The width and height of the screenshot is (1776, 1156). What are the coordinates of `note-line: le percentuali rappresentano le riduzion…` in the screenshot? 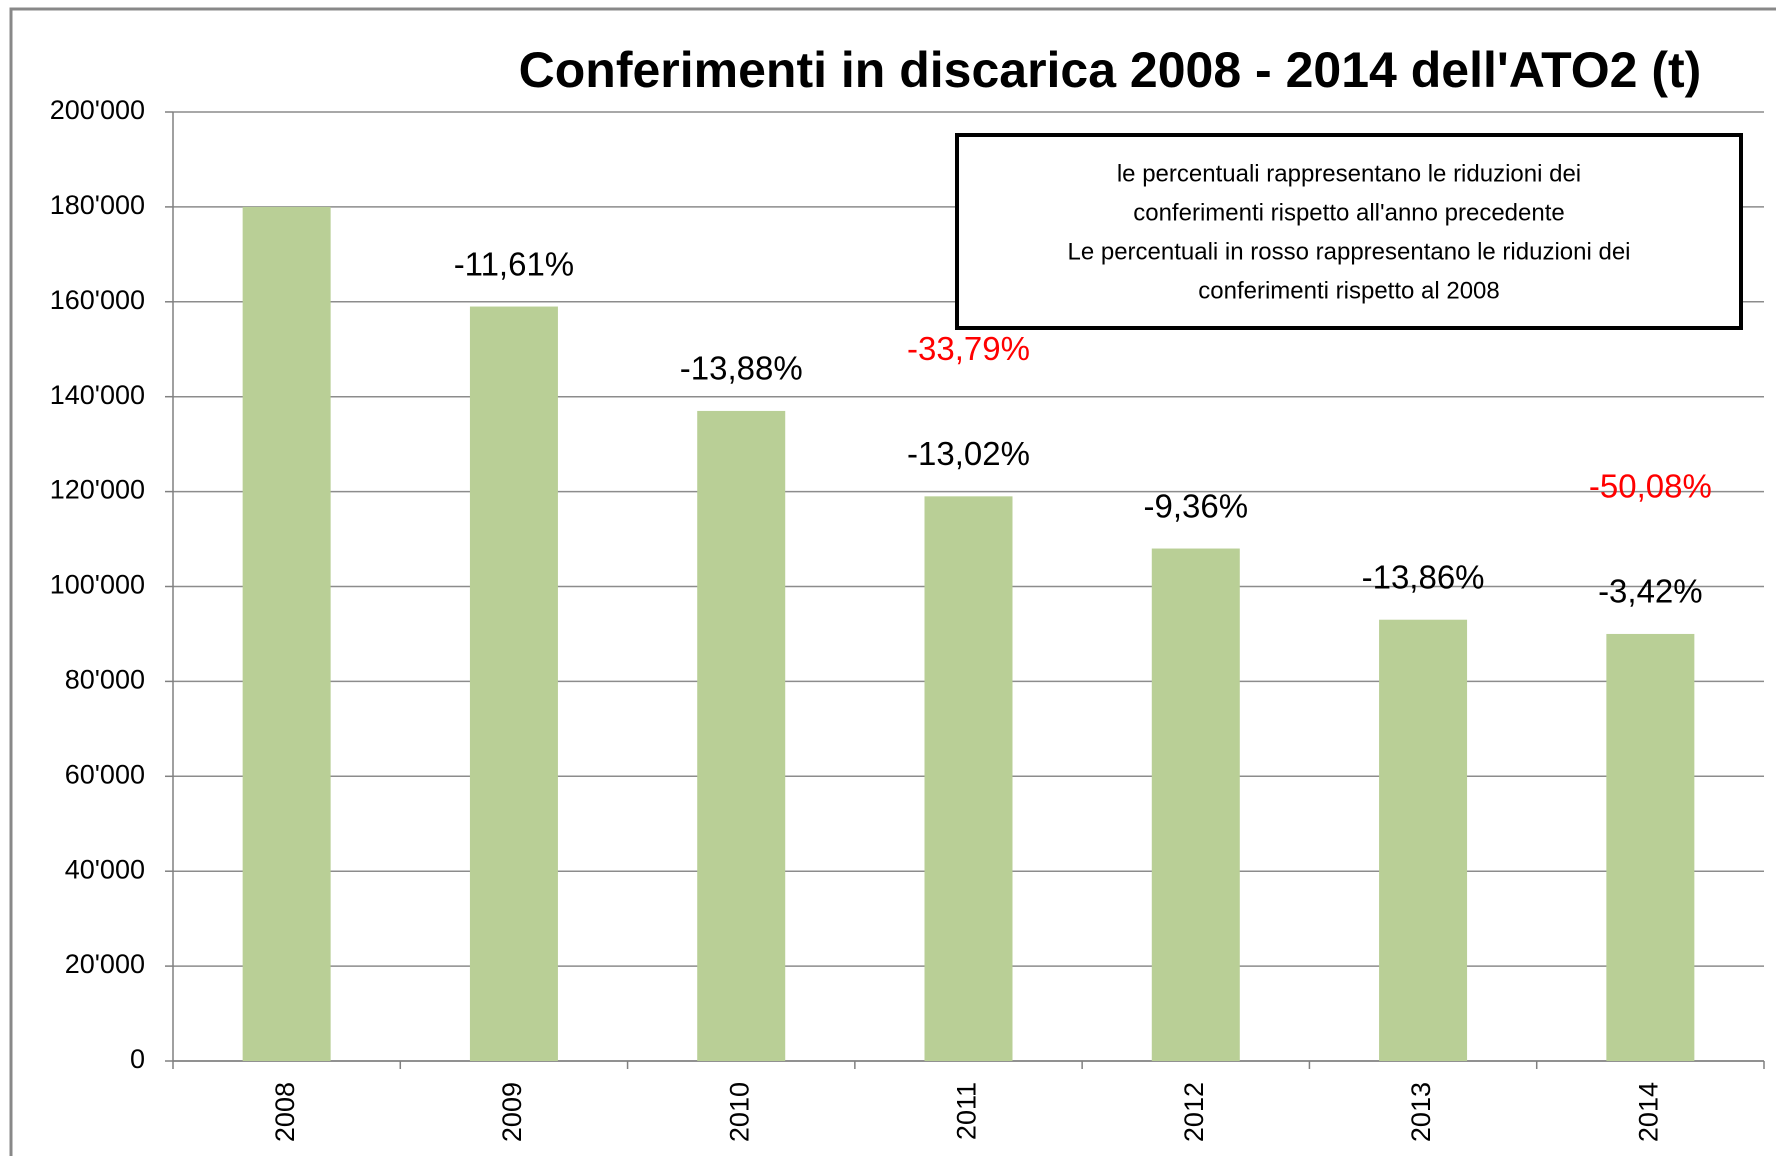 It's located at (1349, 173).